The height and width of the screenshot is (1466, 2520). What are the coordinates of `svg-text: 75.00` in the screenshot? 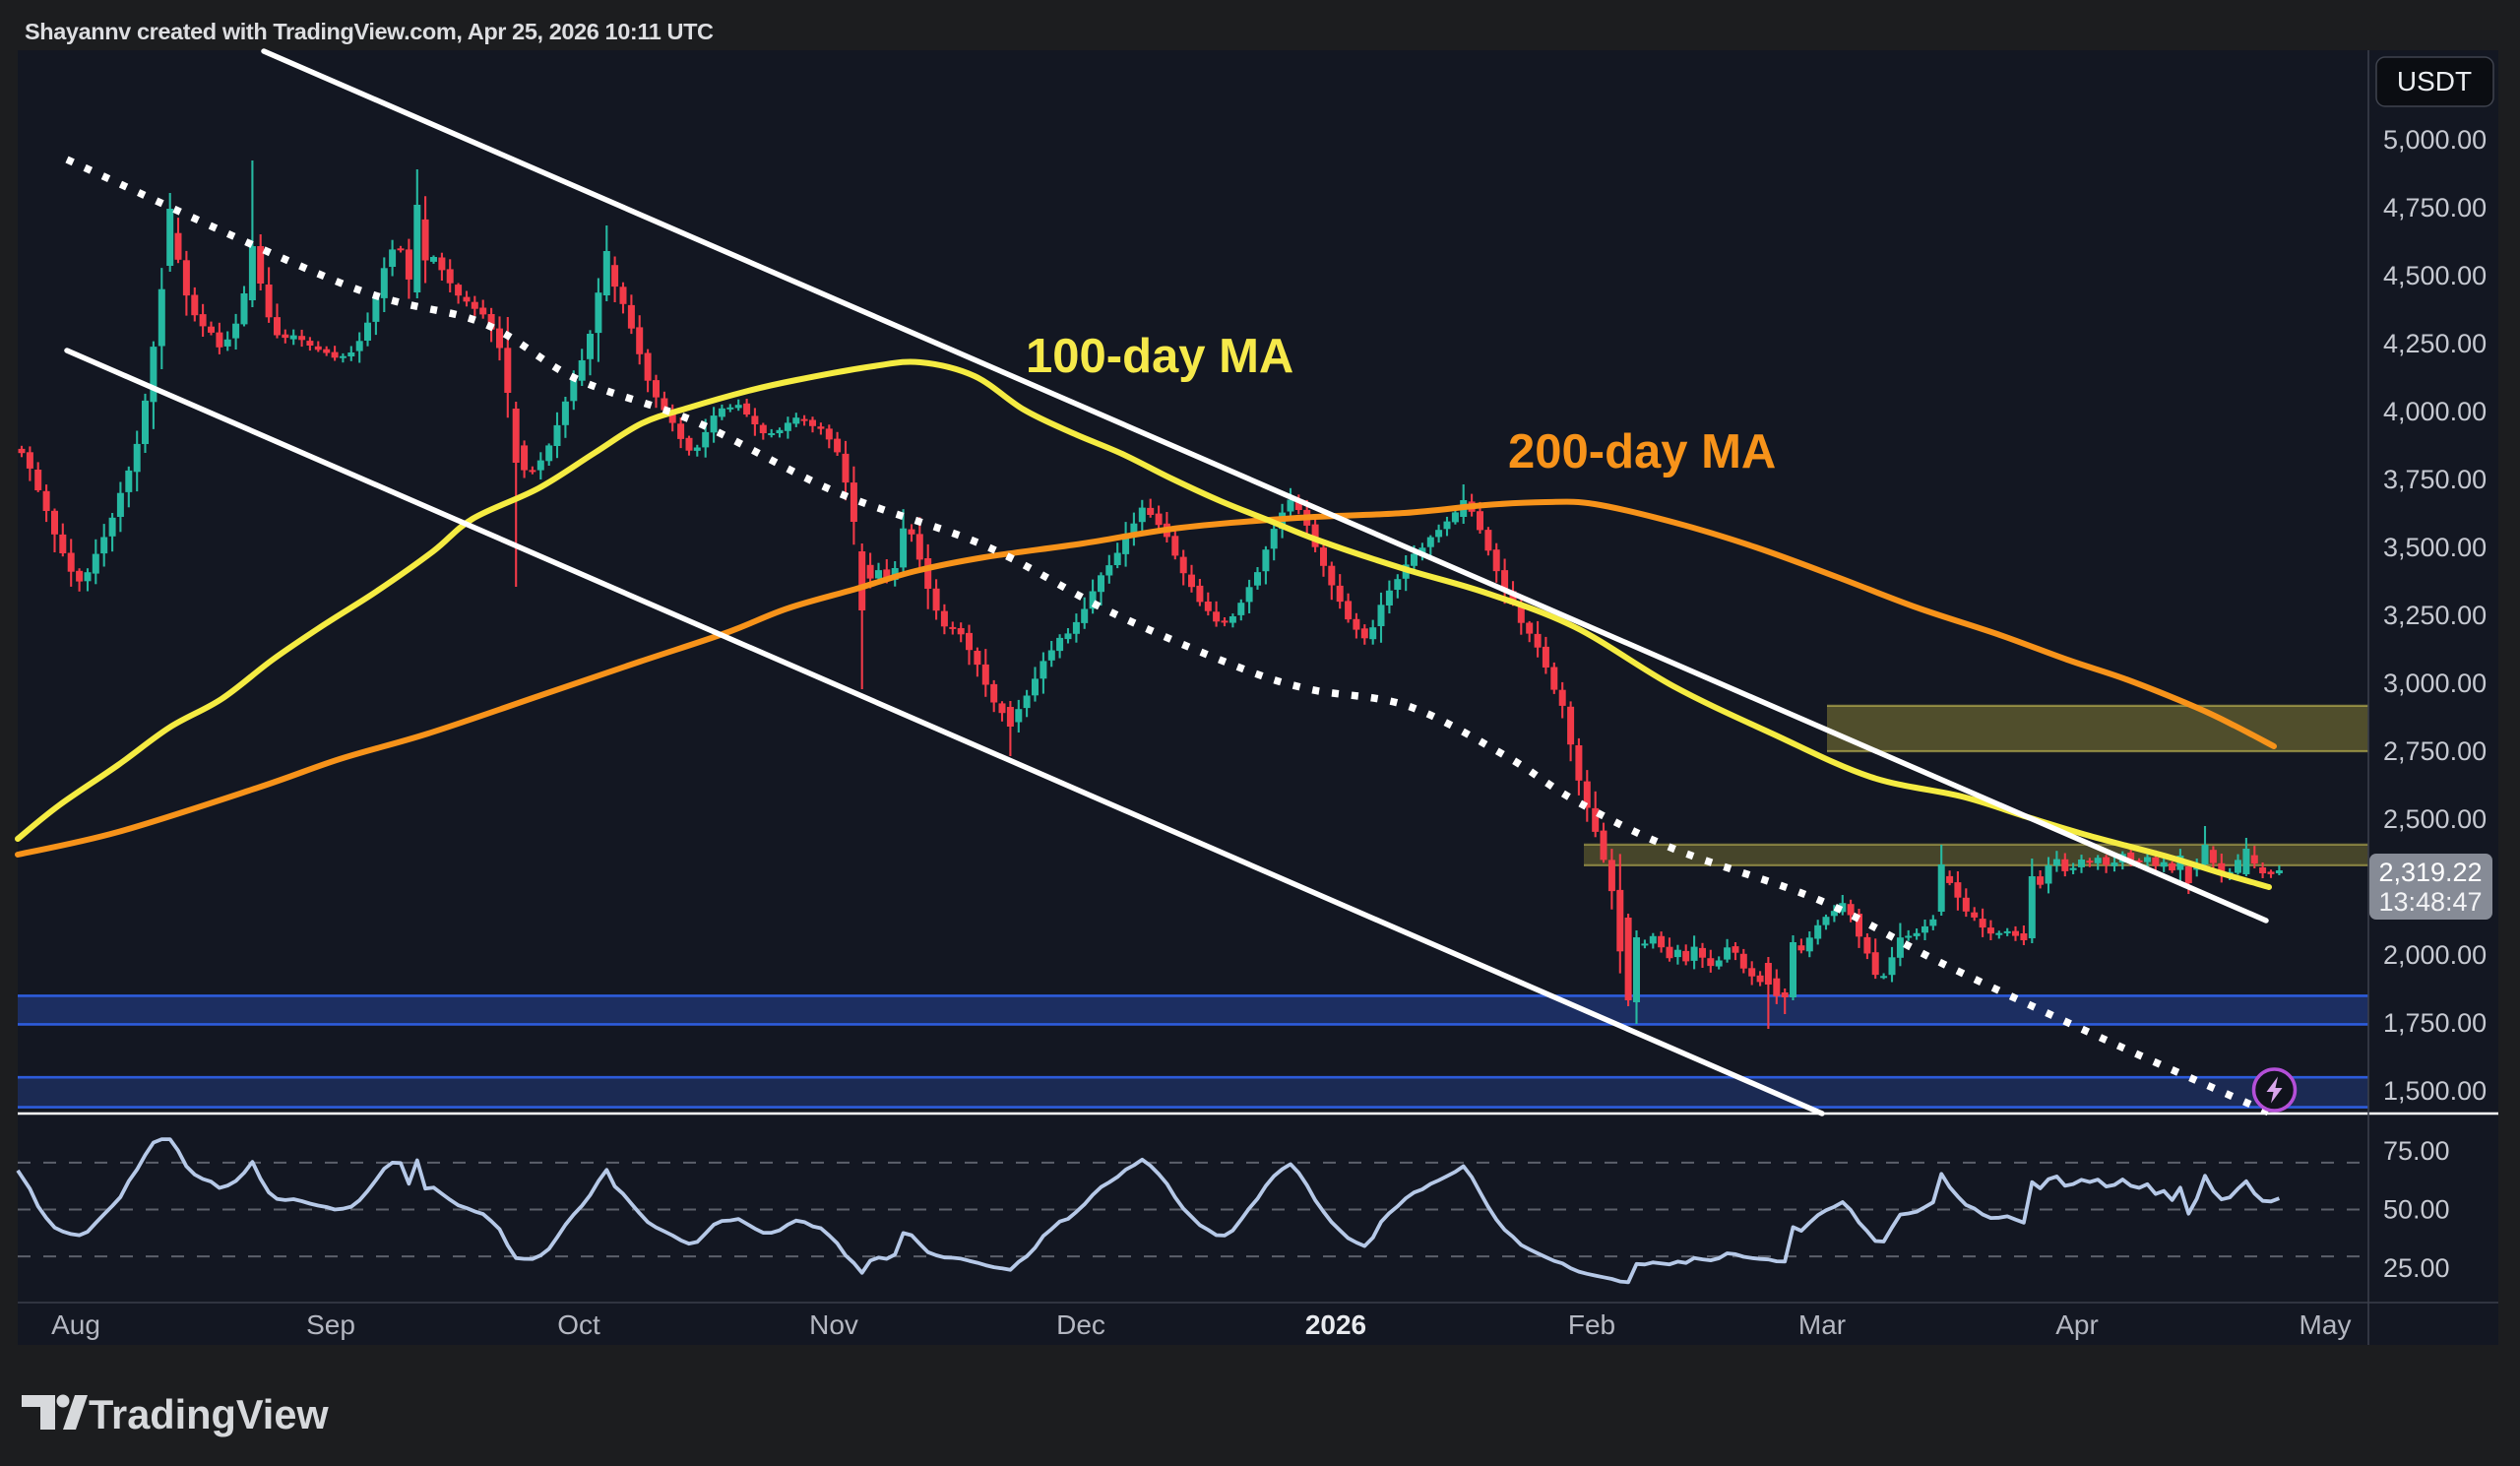 It's located at (2416, 1151).